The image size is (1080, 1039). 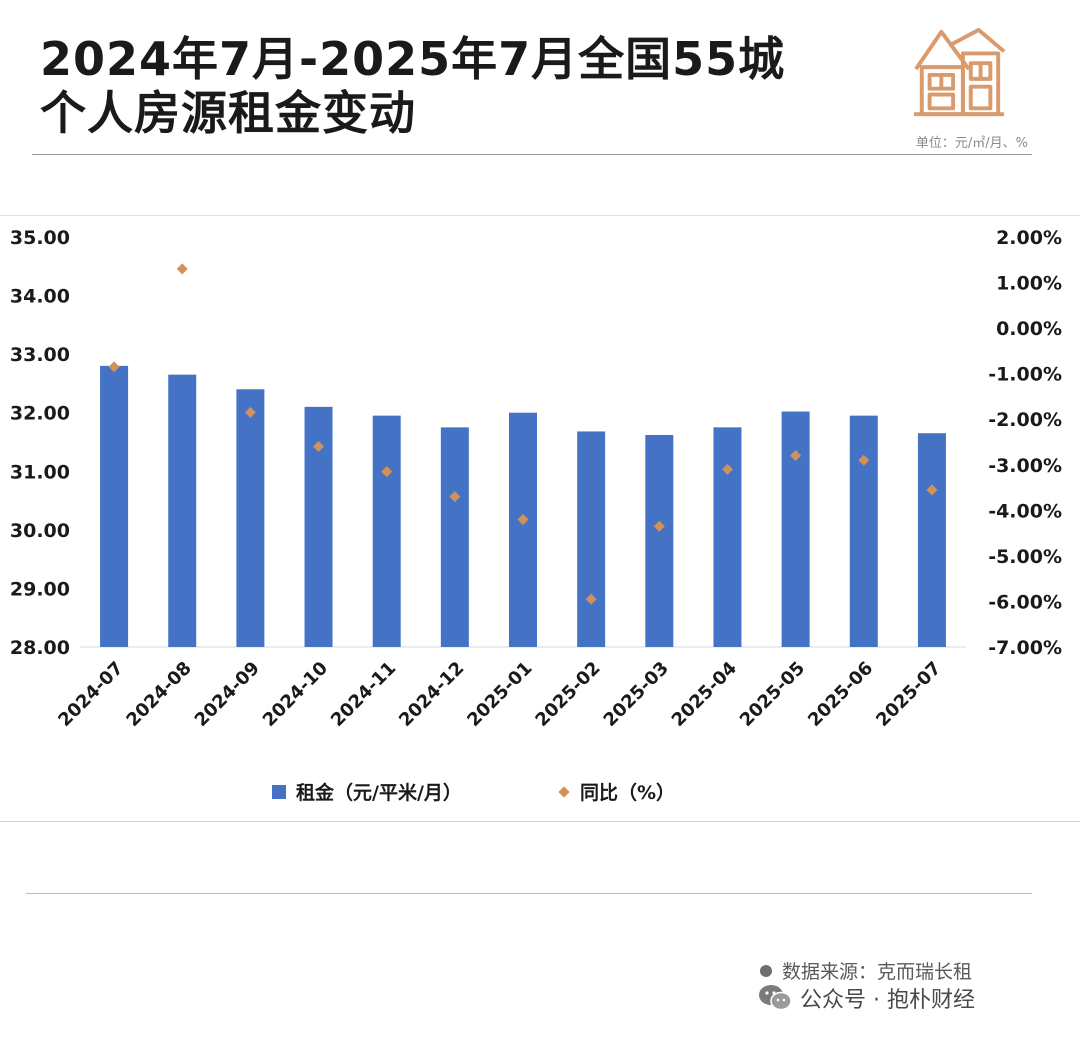 What do you see at coordinates (431, 694) in the screenshot?
I see `x-tick-label: 2024-12` at bounding box center [431, 694].